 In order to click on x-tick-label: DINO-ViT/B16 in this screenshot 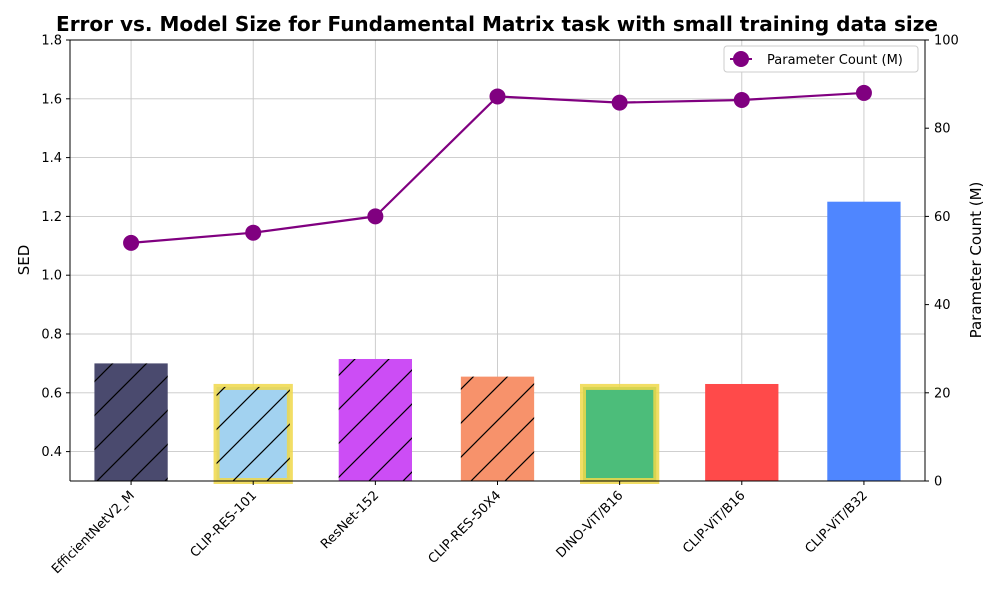, I will do `click(590, 524)`.